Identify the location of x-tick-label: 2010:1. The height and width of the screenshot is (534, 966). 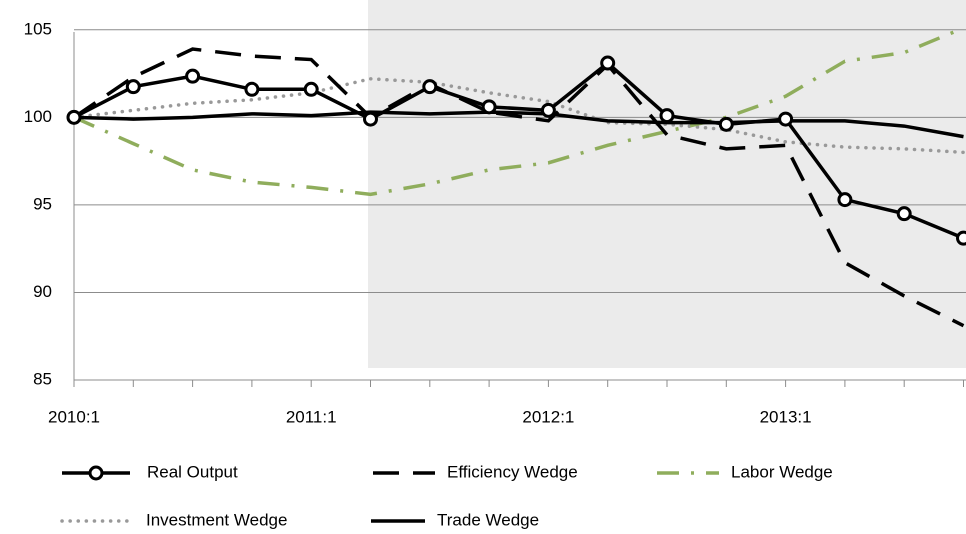
(74, 416).